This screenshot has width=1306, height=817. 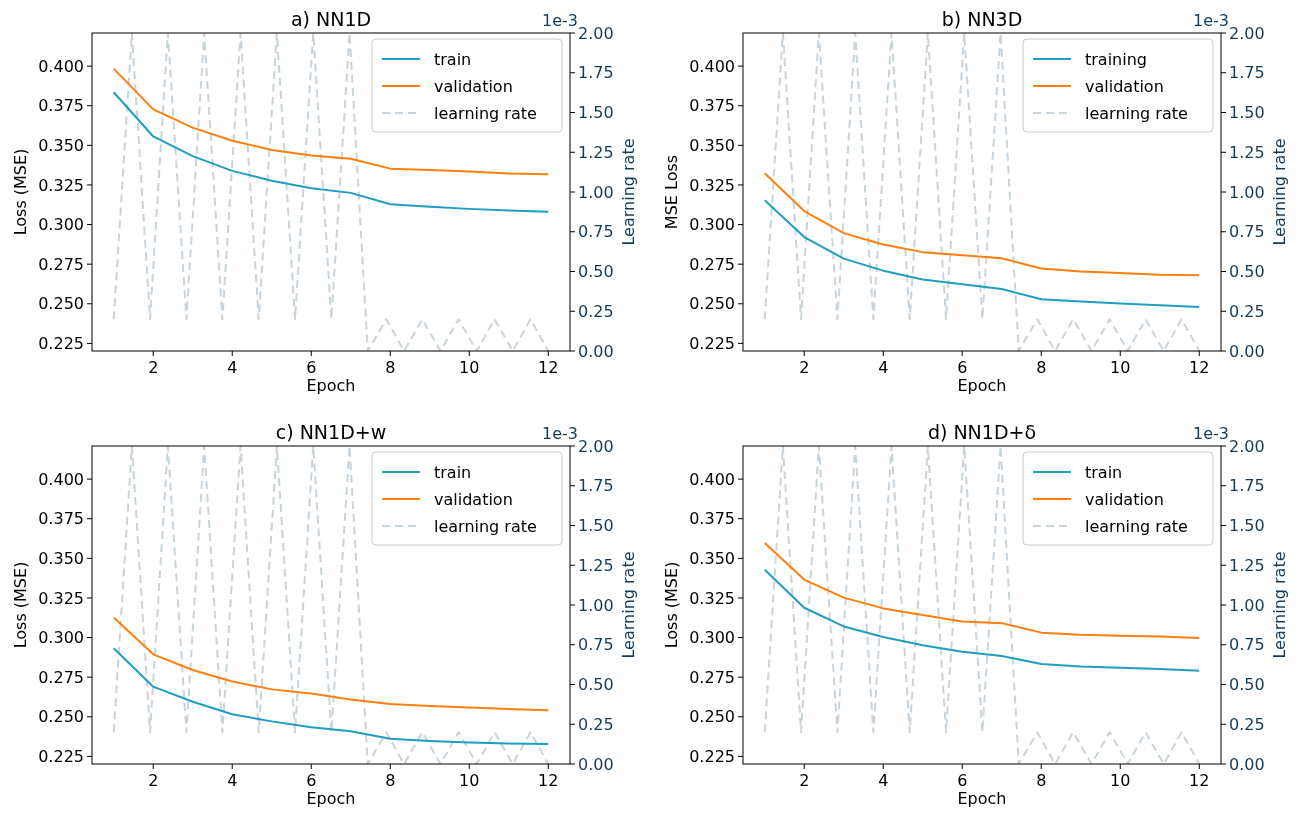 What do you see at coordinates (982, 432) in the screenshot?
I see `chart-title: d) NN1D+δ` at bounding box center [982, 432].